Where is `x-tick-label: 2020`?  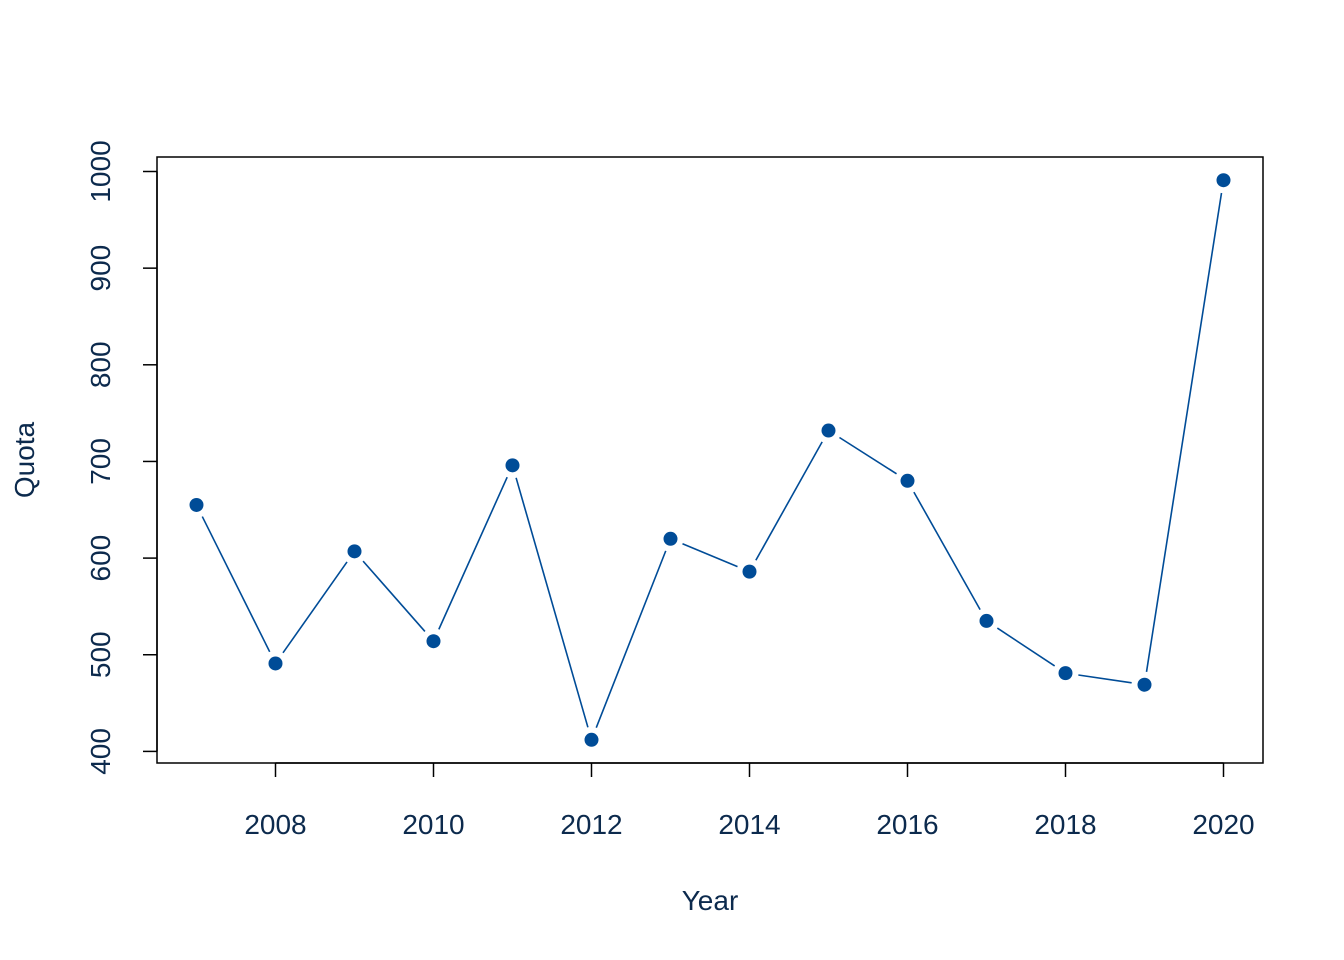
x-tick-label: 2020 is located at coordinates (1223, 824).